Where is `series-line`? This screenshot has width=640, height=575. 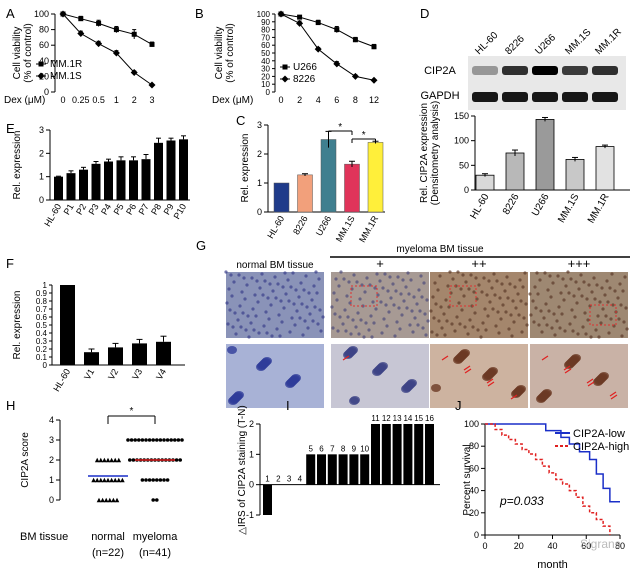
series-line is located at coordinates (327, 30).